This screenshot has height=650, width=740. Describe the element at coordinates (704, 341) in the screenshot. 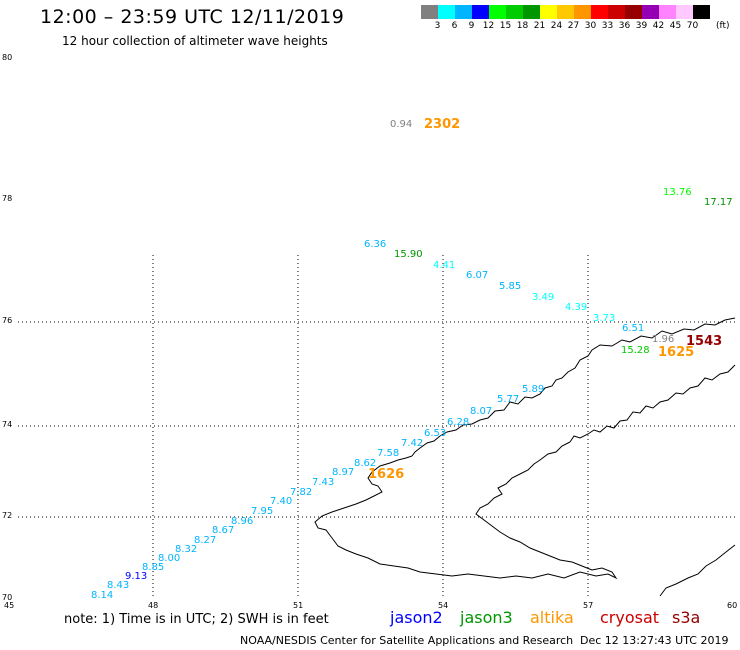

I see `observation-label: 1543` at that location.